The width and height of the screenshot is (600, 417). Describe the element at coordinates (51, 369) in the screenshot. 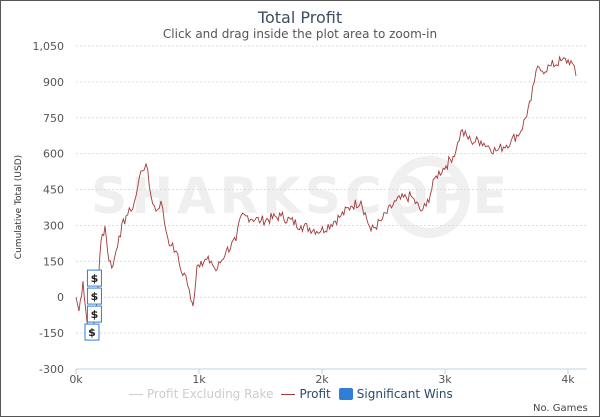

I see `y-tick-label: -300` at that location.